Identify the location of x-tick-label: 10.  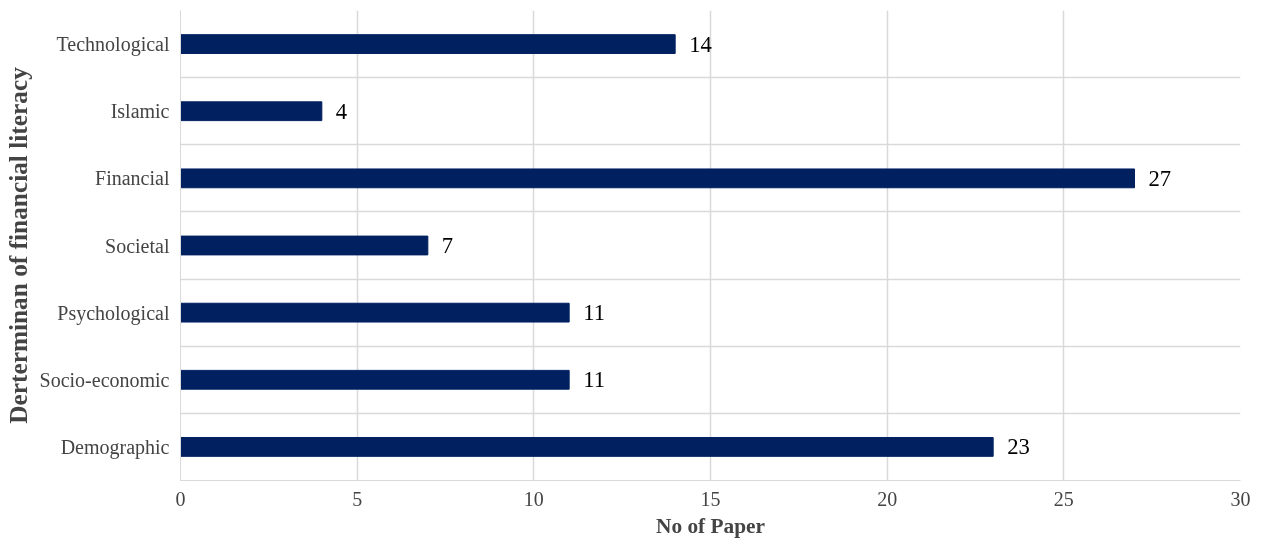
(533, 498).